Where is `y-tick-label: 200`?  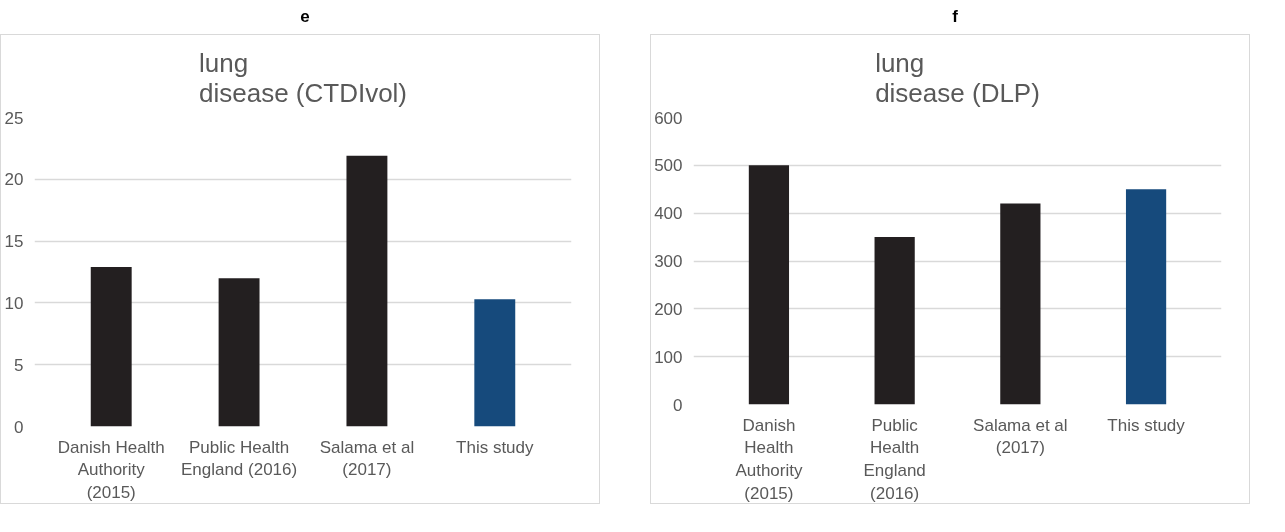
y-tick-label: 200 is located at coordinates (668, 310).